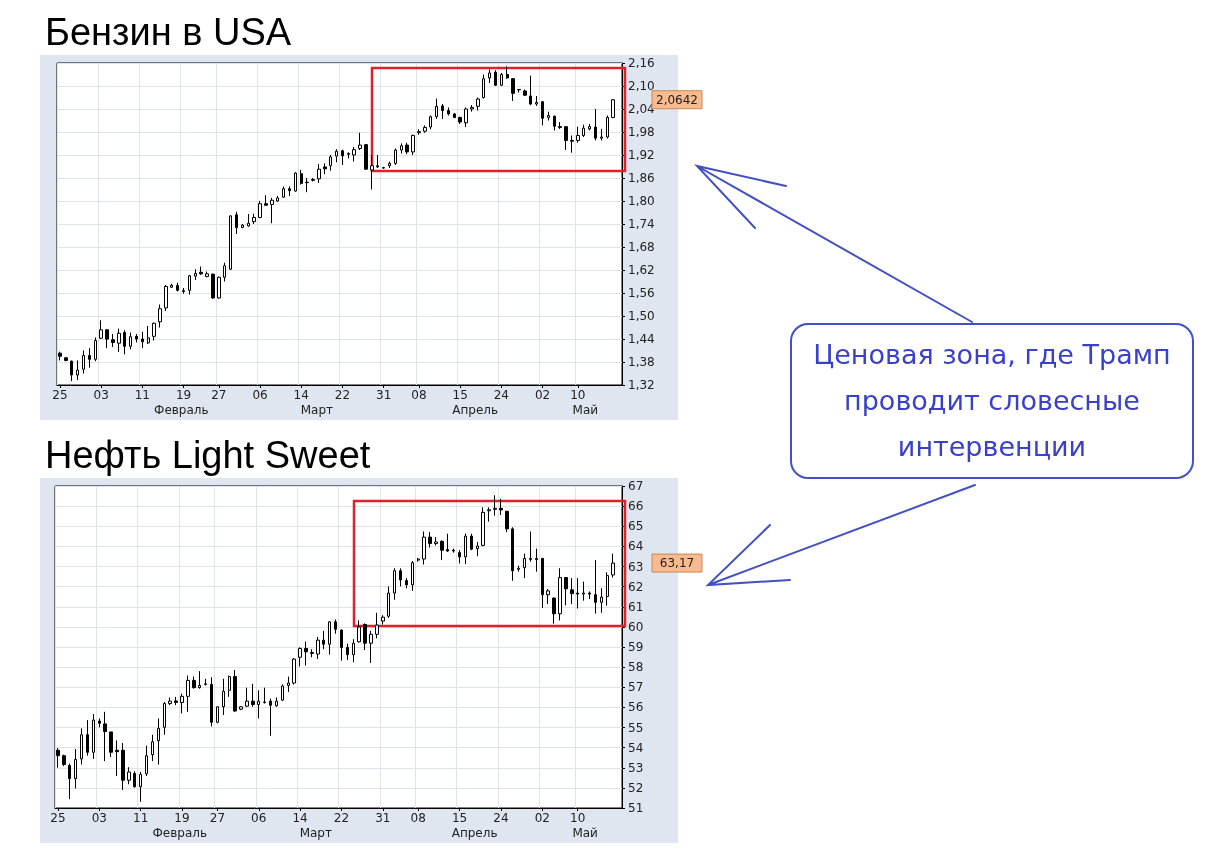  Describe the element at coordinates (101, 395) in the screenshot. I see `x-tick-label: 03` at that location.